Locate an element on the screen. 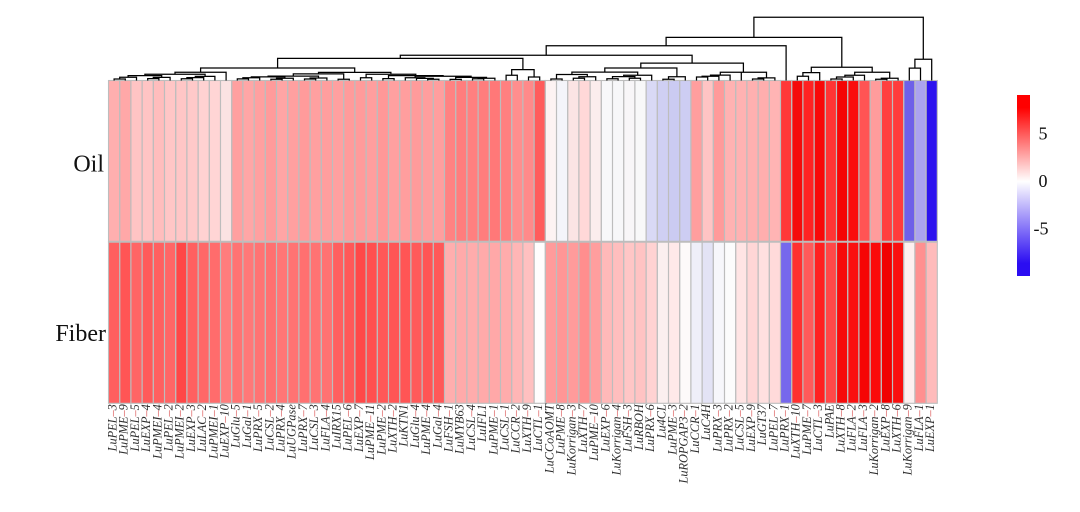  svg-text: LuRBOH is located at coordinates (639, 427).